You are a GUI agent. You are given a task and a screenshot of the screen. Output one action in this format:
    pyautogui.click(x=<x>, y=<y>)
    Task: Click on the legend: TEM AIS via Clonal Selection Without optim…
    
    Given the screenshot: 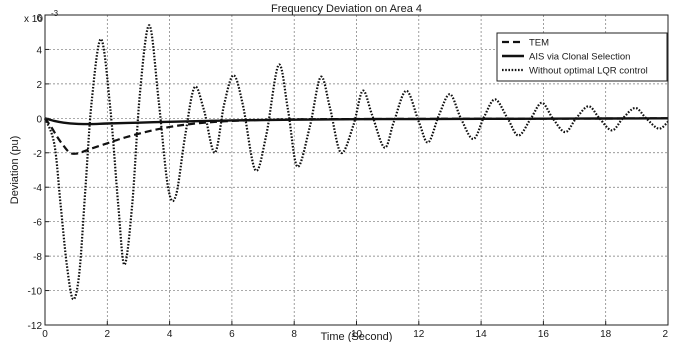 What is the action you would take?
    pyautogui.click(x=582, y=57)
    